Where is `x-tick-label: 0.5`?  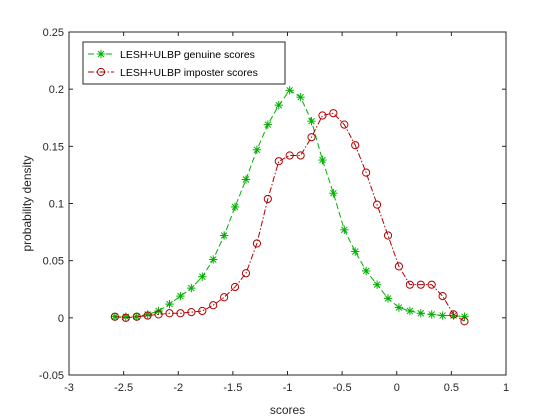 x-tick-label: 0.5 is located at coordinates (451, 388).